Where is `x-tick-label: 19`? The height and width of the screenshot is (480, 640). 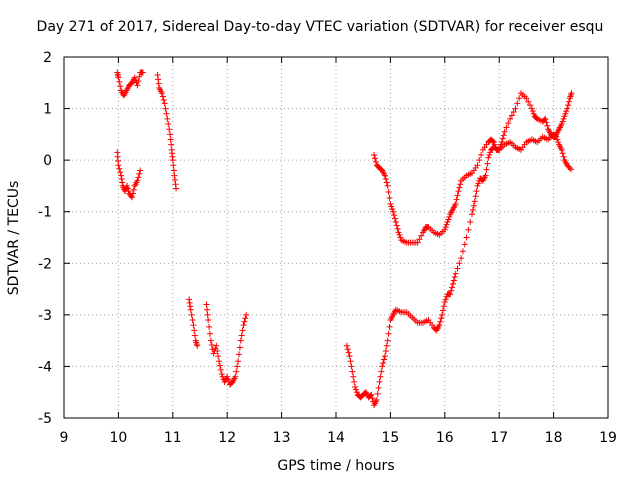
x-tick-label: 19 is located at coordinates (608, 438).